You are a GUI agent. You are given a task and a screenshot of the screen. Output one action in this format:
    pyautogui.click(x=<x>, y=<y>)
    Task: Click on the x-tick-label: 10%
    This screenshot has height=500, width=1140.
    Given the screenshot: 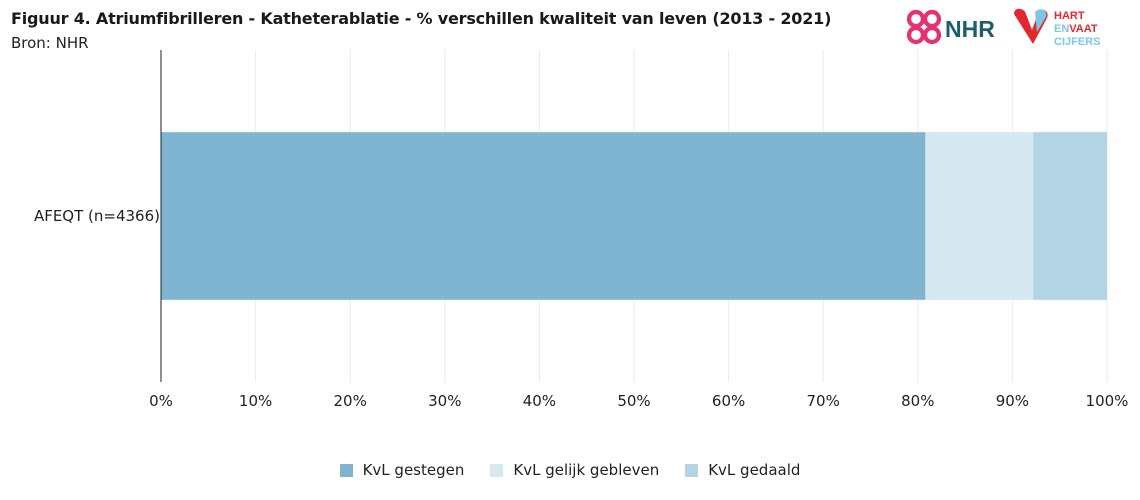 What is the action you would take?
    pyautogui.click(x=255, y=401)
    